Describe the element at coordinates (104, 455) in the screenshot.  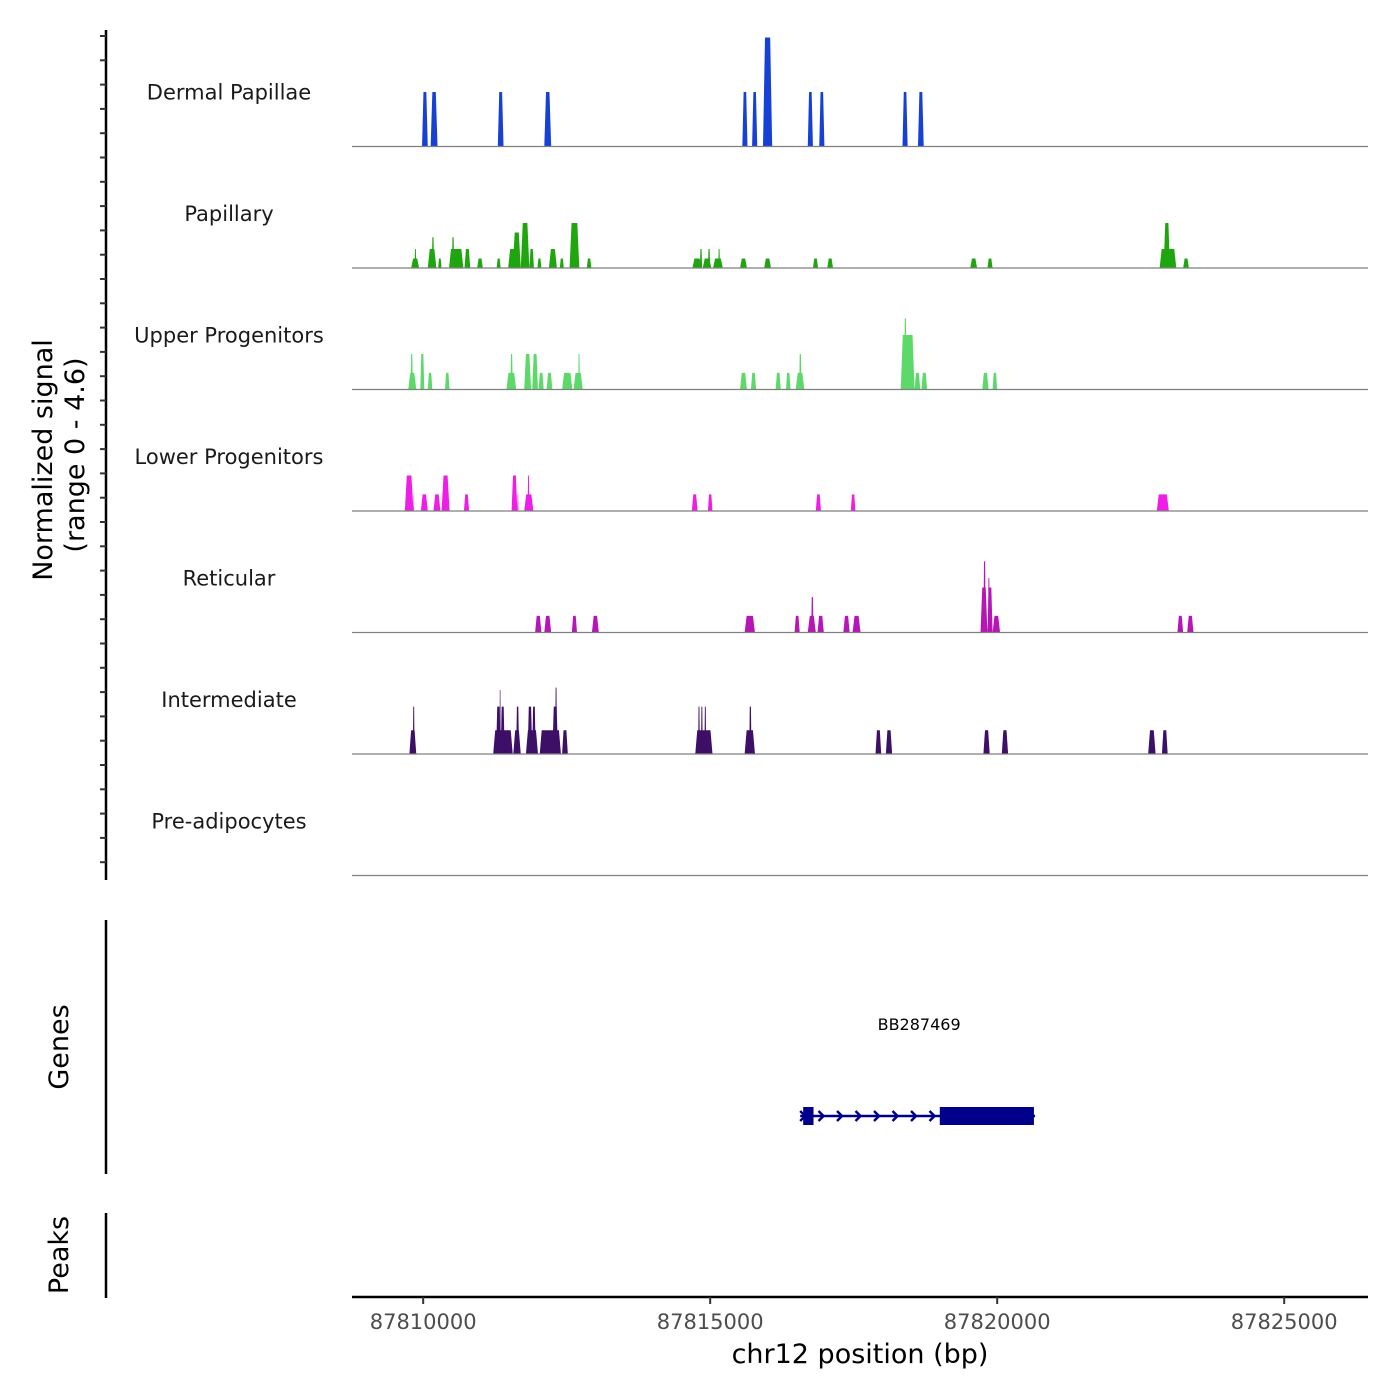
I see `signal-y-axis` at that location.